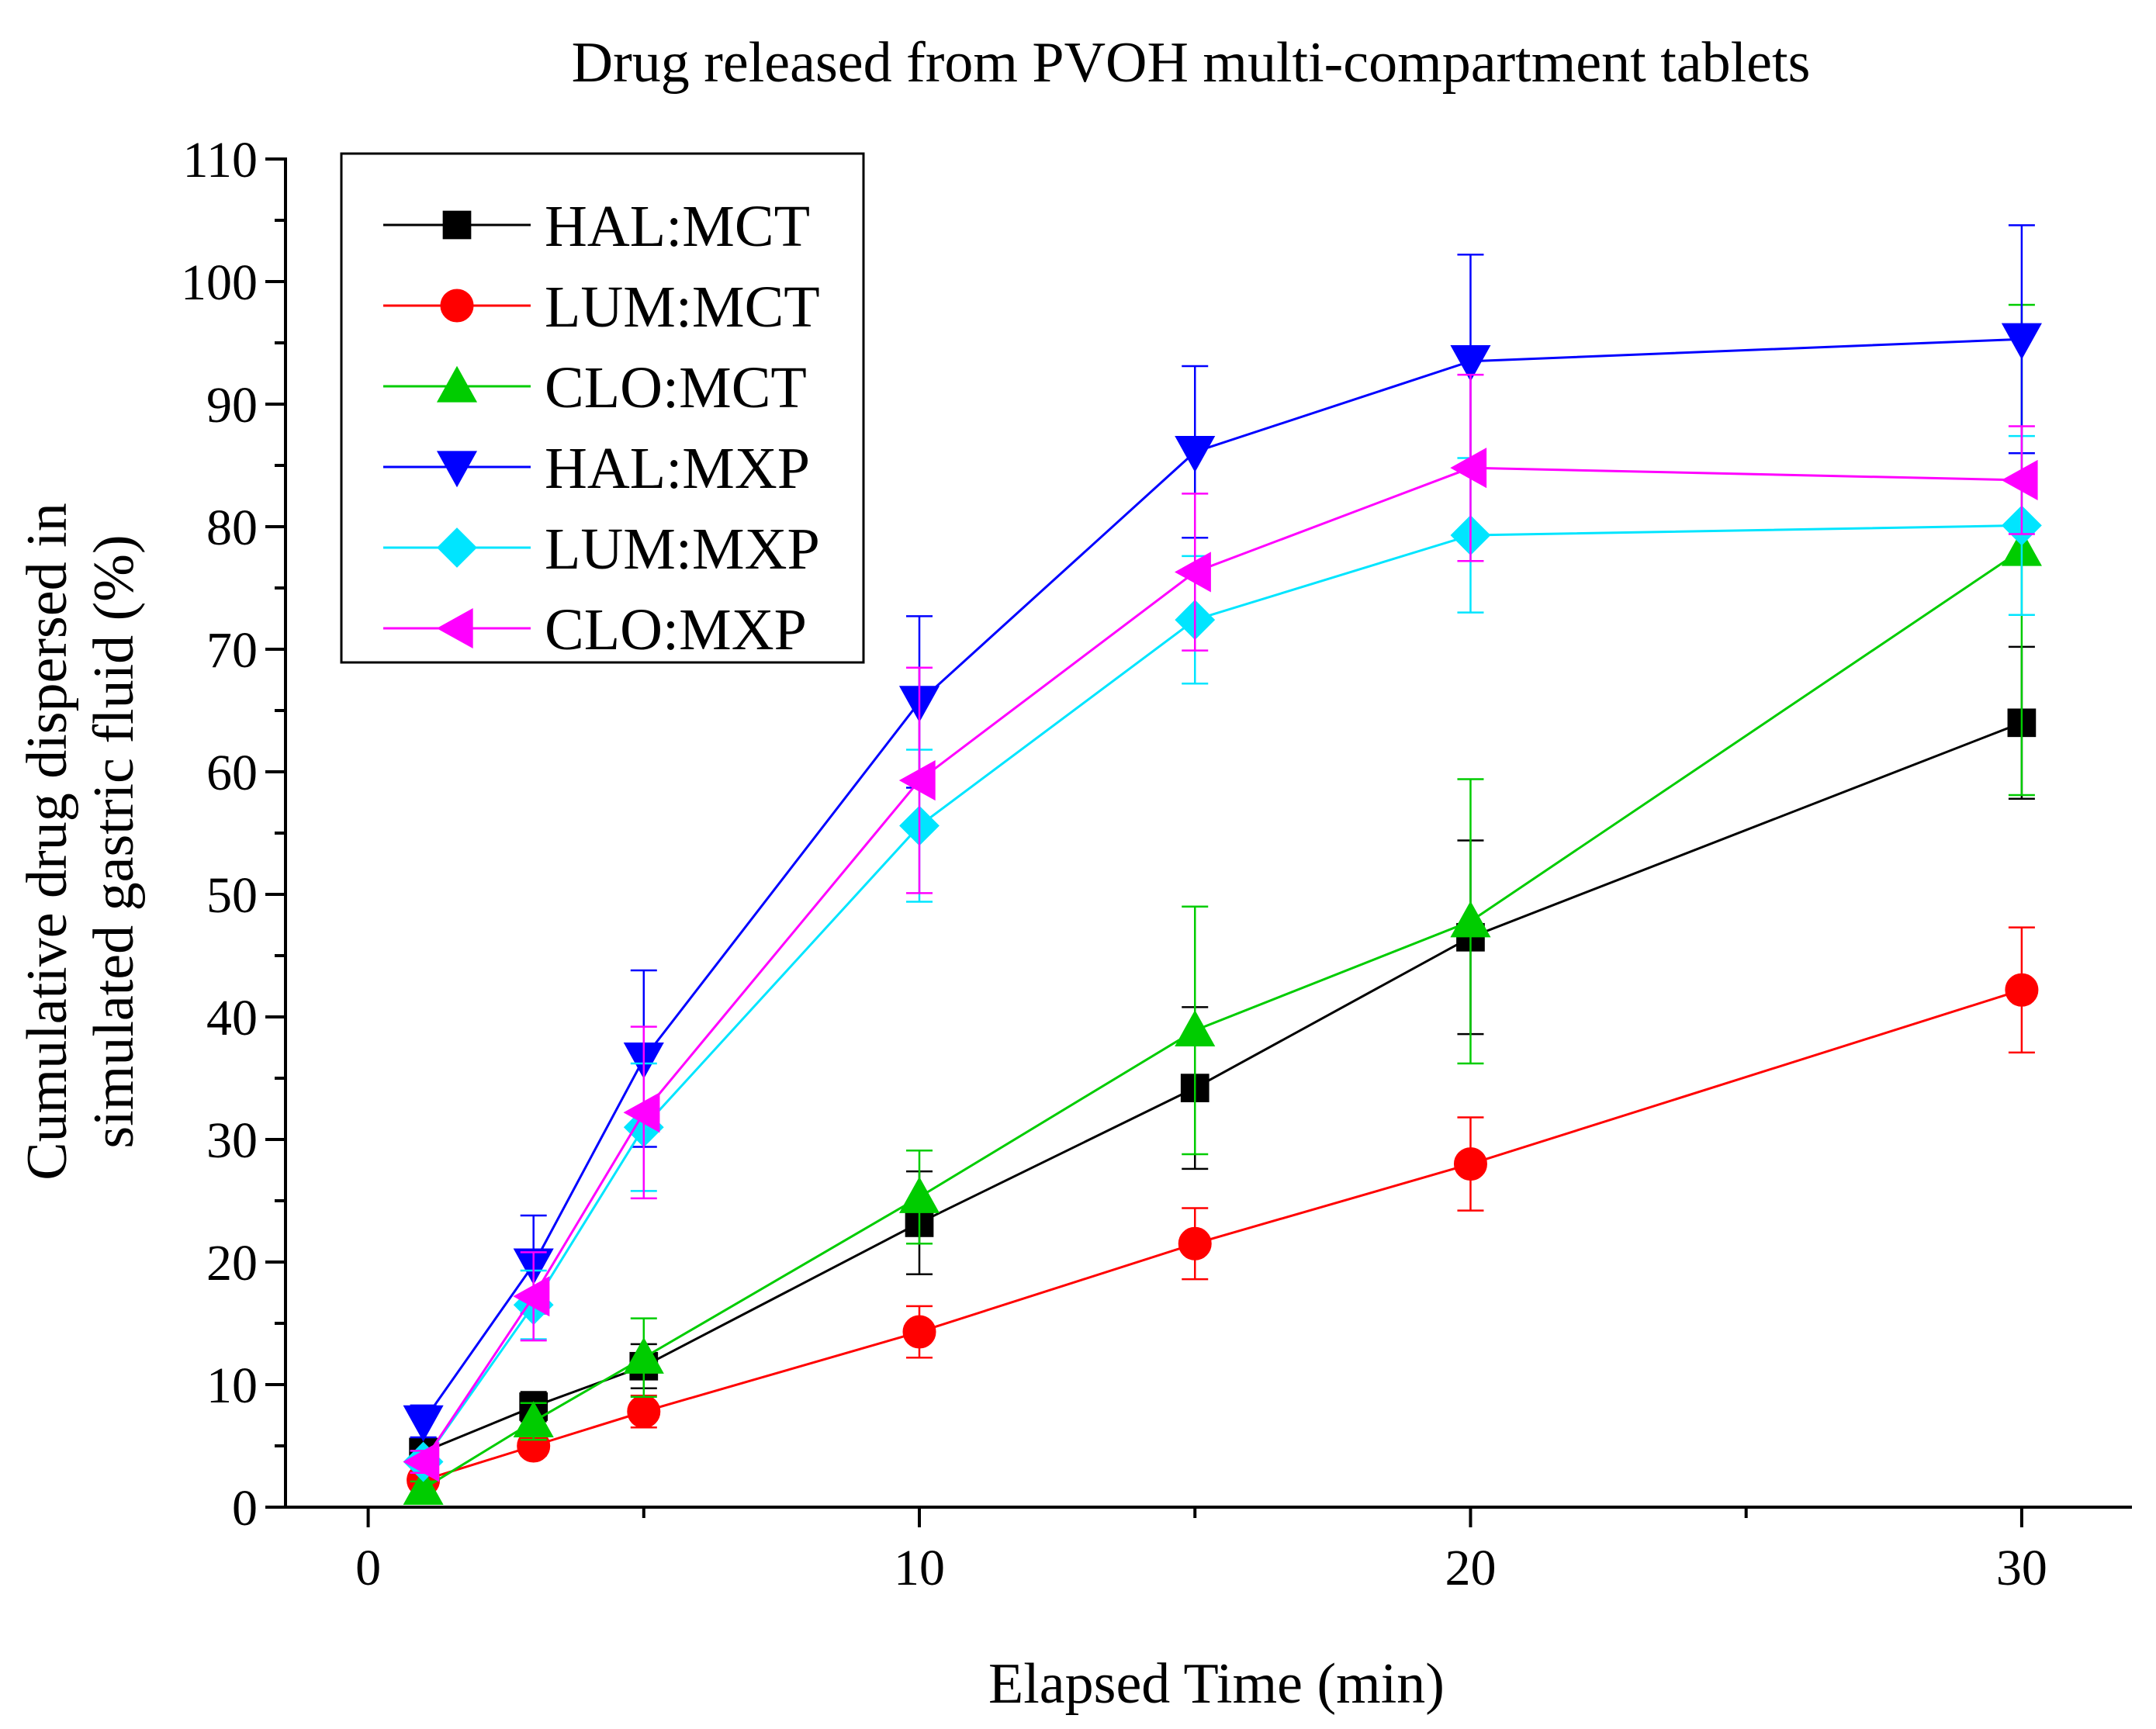 The height and width of the screenshot is (1729, 2156). I want to click on legend-label: CLO:MCT, so click(676, 387).